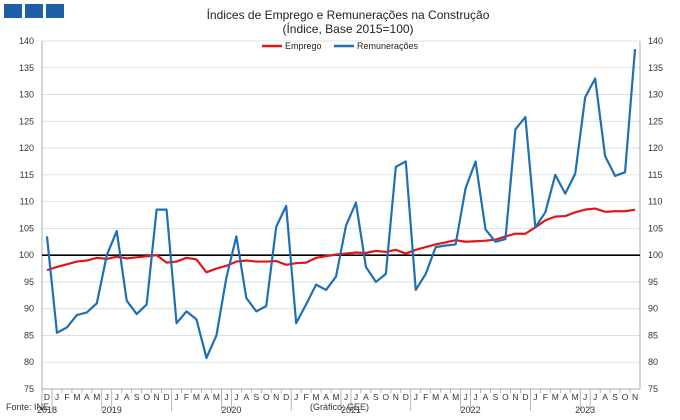  I want to click on y-tick-label-right: 95, so click(653, 282).